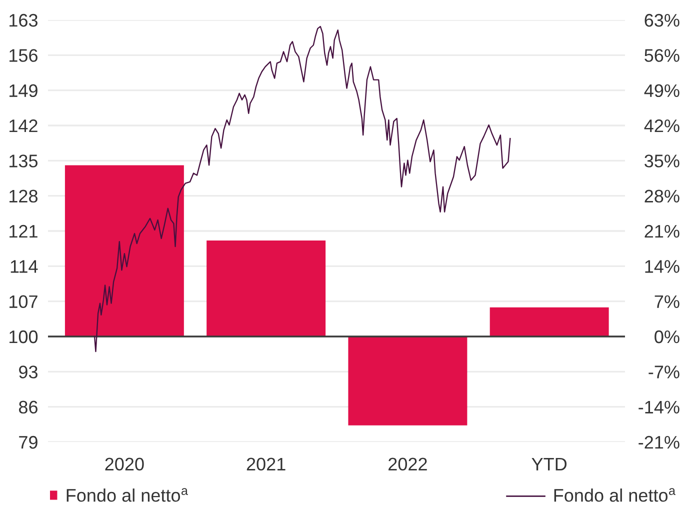 Image resolution: width=684 pixels, height=509 pixels. Describe the element at coordinates (24, 337) in the screenshot. I see `y-tick-label: 100` at that location.